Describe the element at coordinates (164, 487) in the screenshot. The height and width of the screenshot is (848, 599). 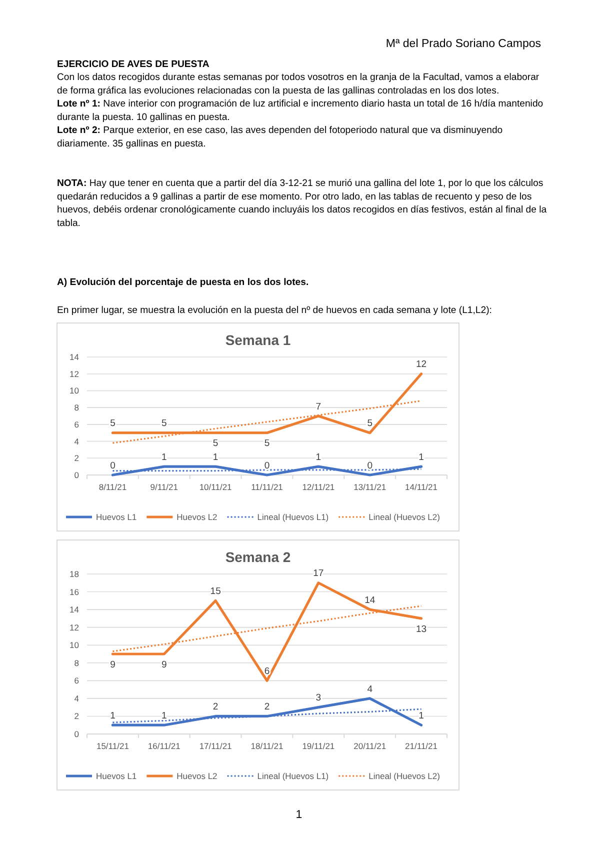
I see `x-tick-label: 9/11/21` at that location.